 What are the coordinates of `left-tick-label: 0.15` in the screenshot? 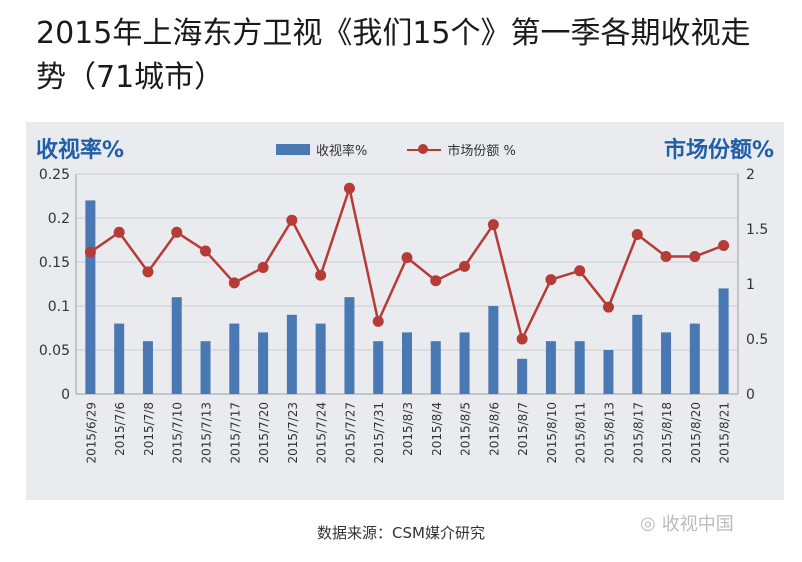 It's located at (54, 263).